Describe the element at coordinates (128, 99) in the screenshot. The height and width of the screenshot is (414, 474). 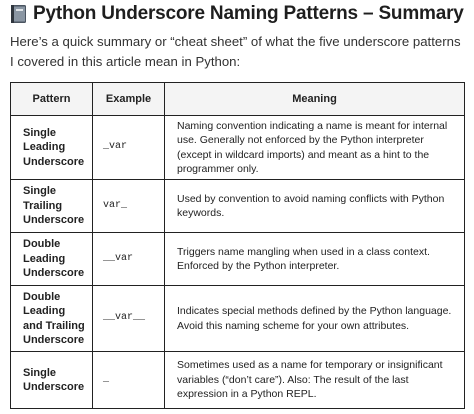
I see `header-example: Example` at that location.